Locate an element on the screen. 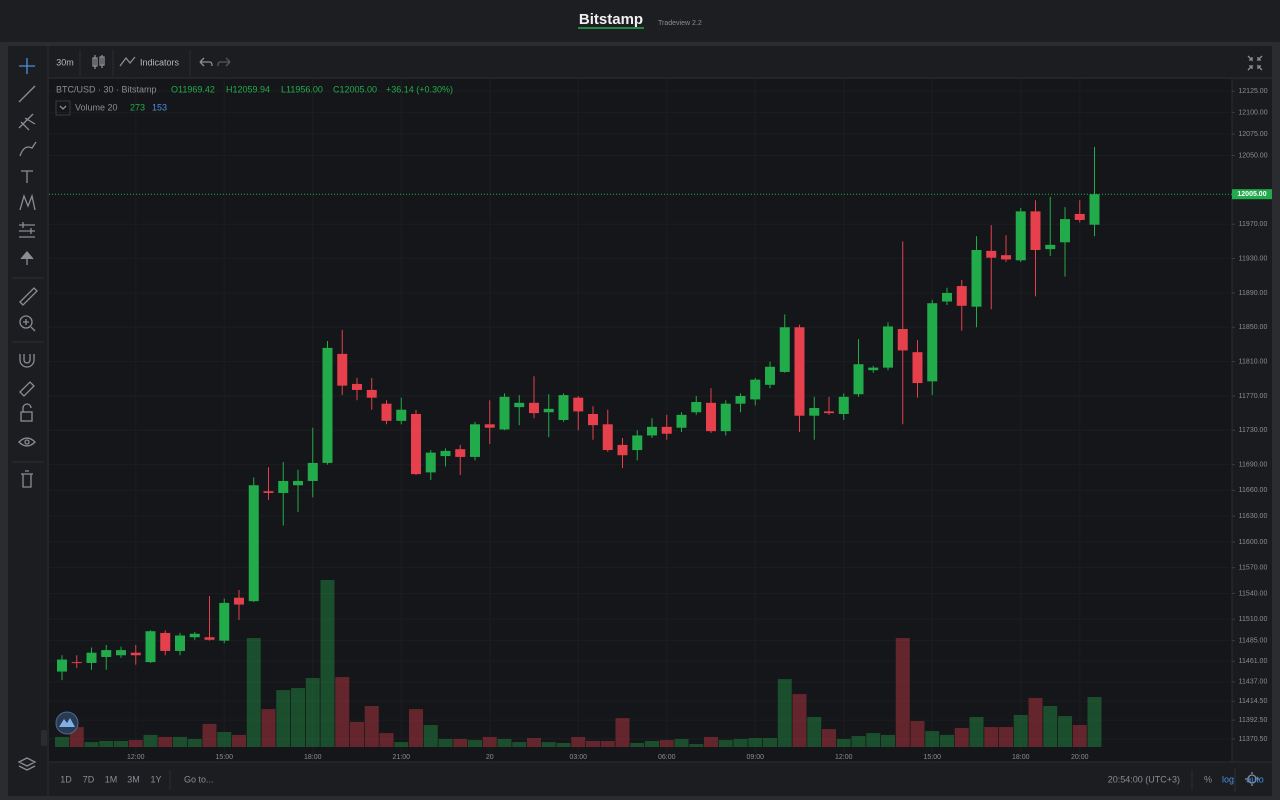  y-tick-label: 11730.00 is located at coordinates (1253, 430).